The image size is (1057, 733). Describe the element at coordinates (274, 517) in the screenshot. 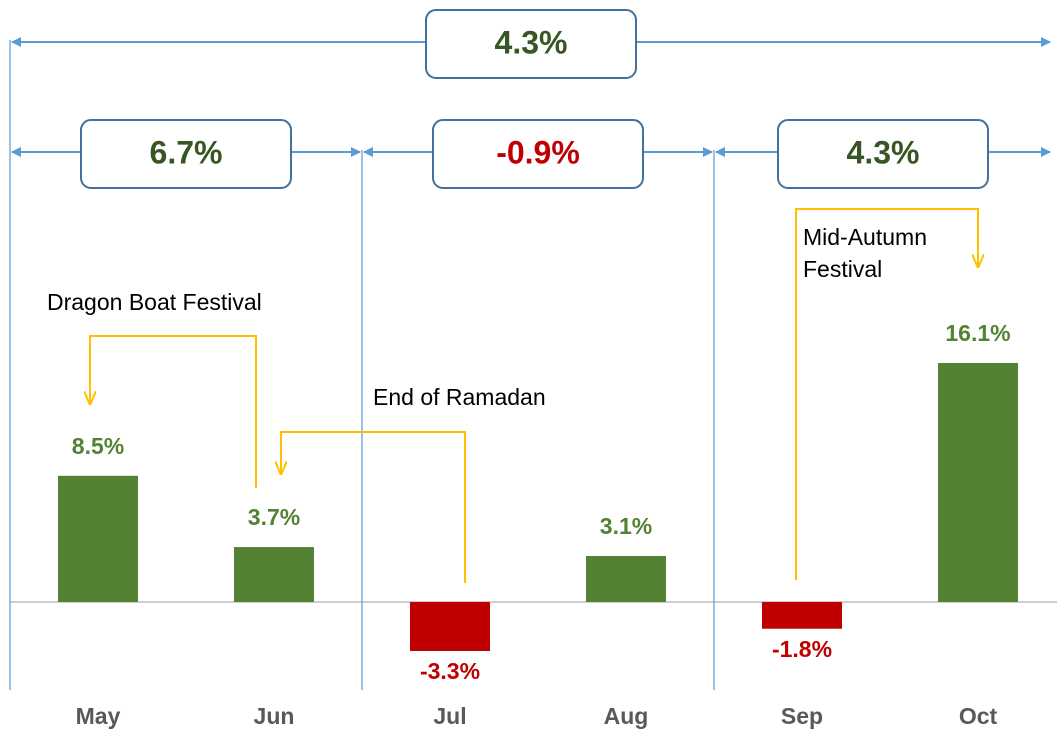

I see `value-label: 3.7%` at that location.